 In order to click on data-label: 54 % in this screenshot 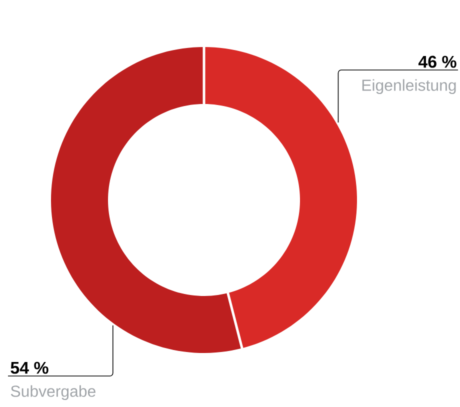, I will do `click(29, 368)`.